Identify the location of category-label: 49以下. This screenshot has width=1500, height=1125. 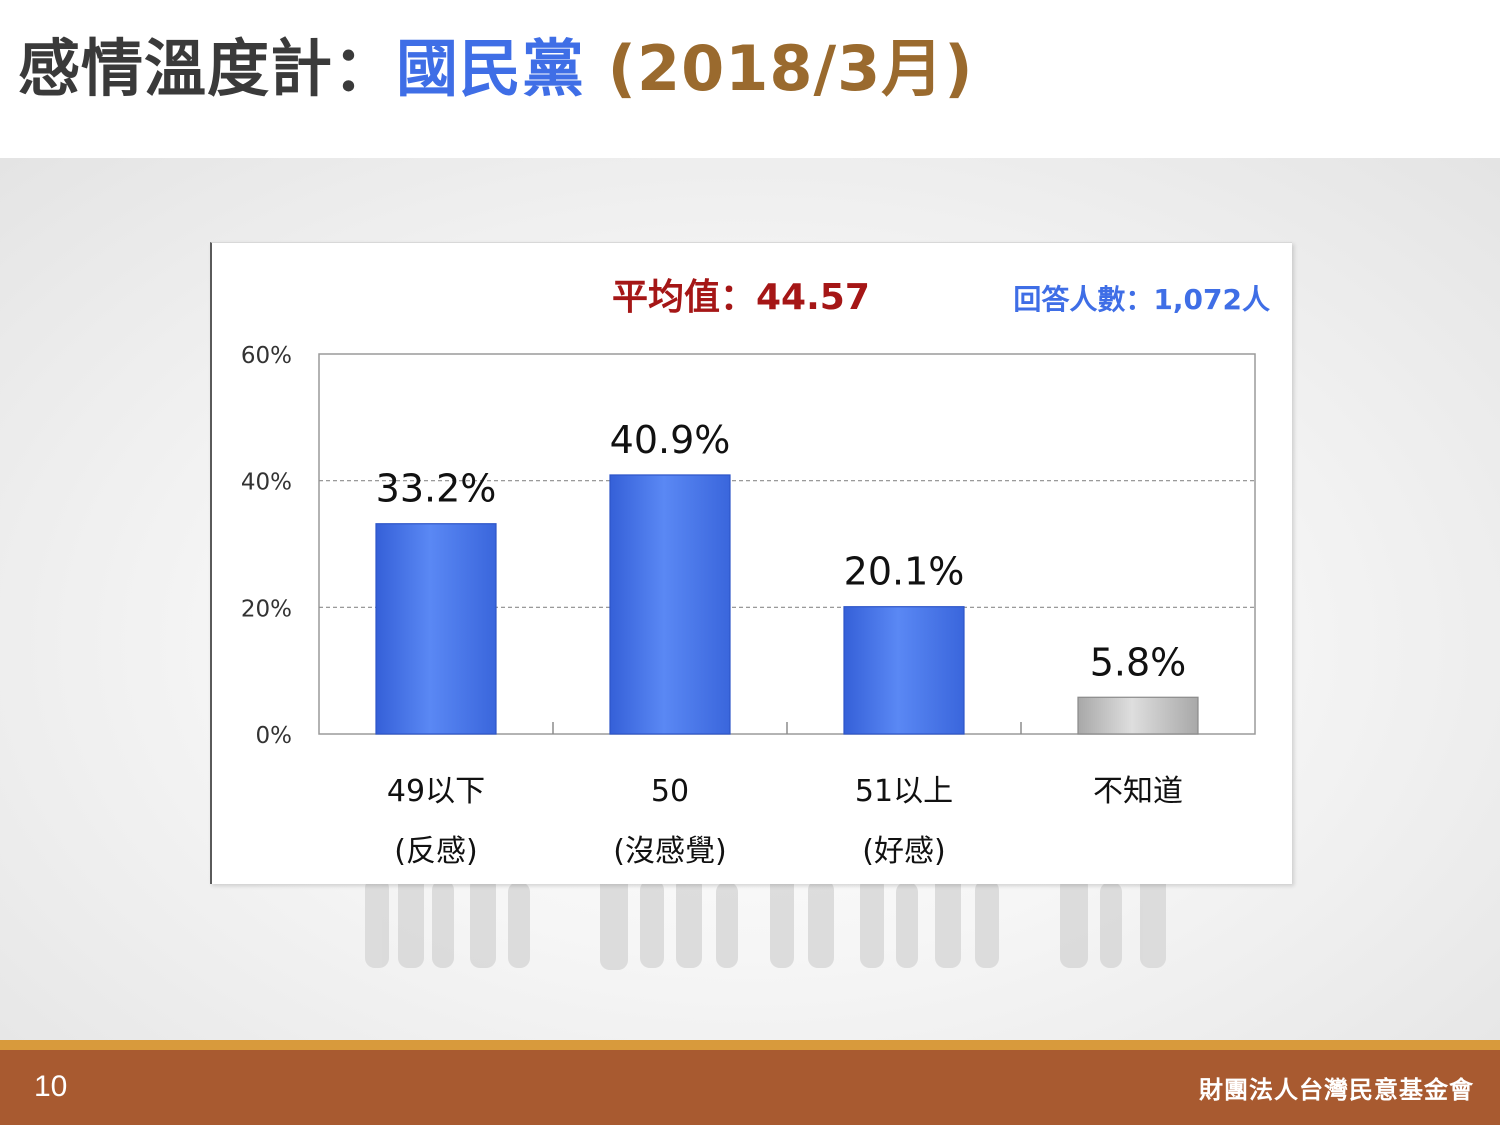
(436, 791).